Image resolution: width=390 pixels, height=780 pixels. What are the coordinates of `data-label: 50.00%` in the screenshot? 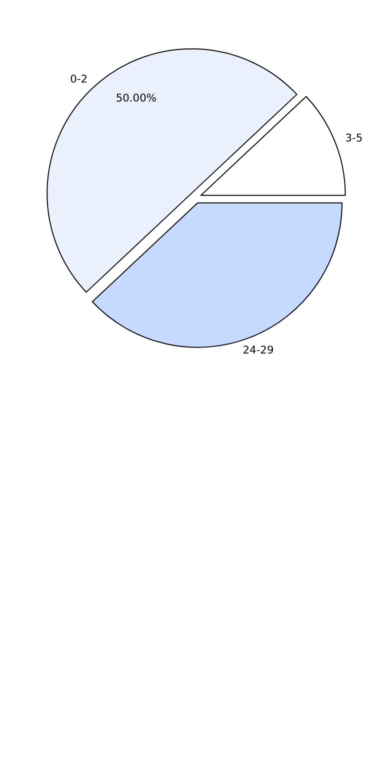 It's located at (136, 98).